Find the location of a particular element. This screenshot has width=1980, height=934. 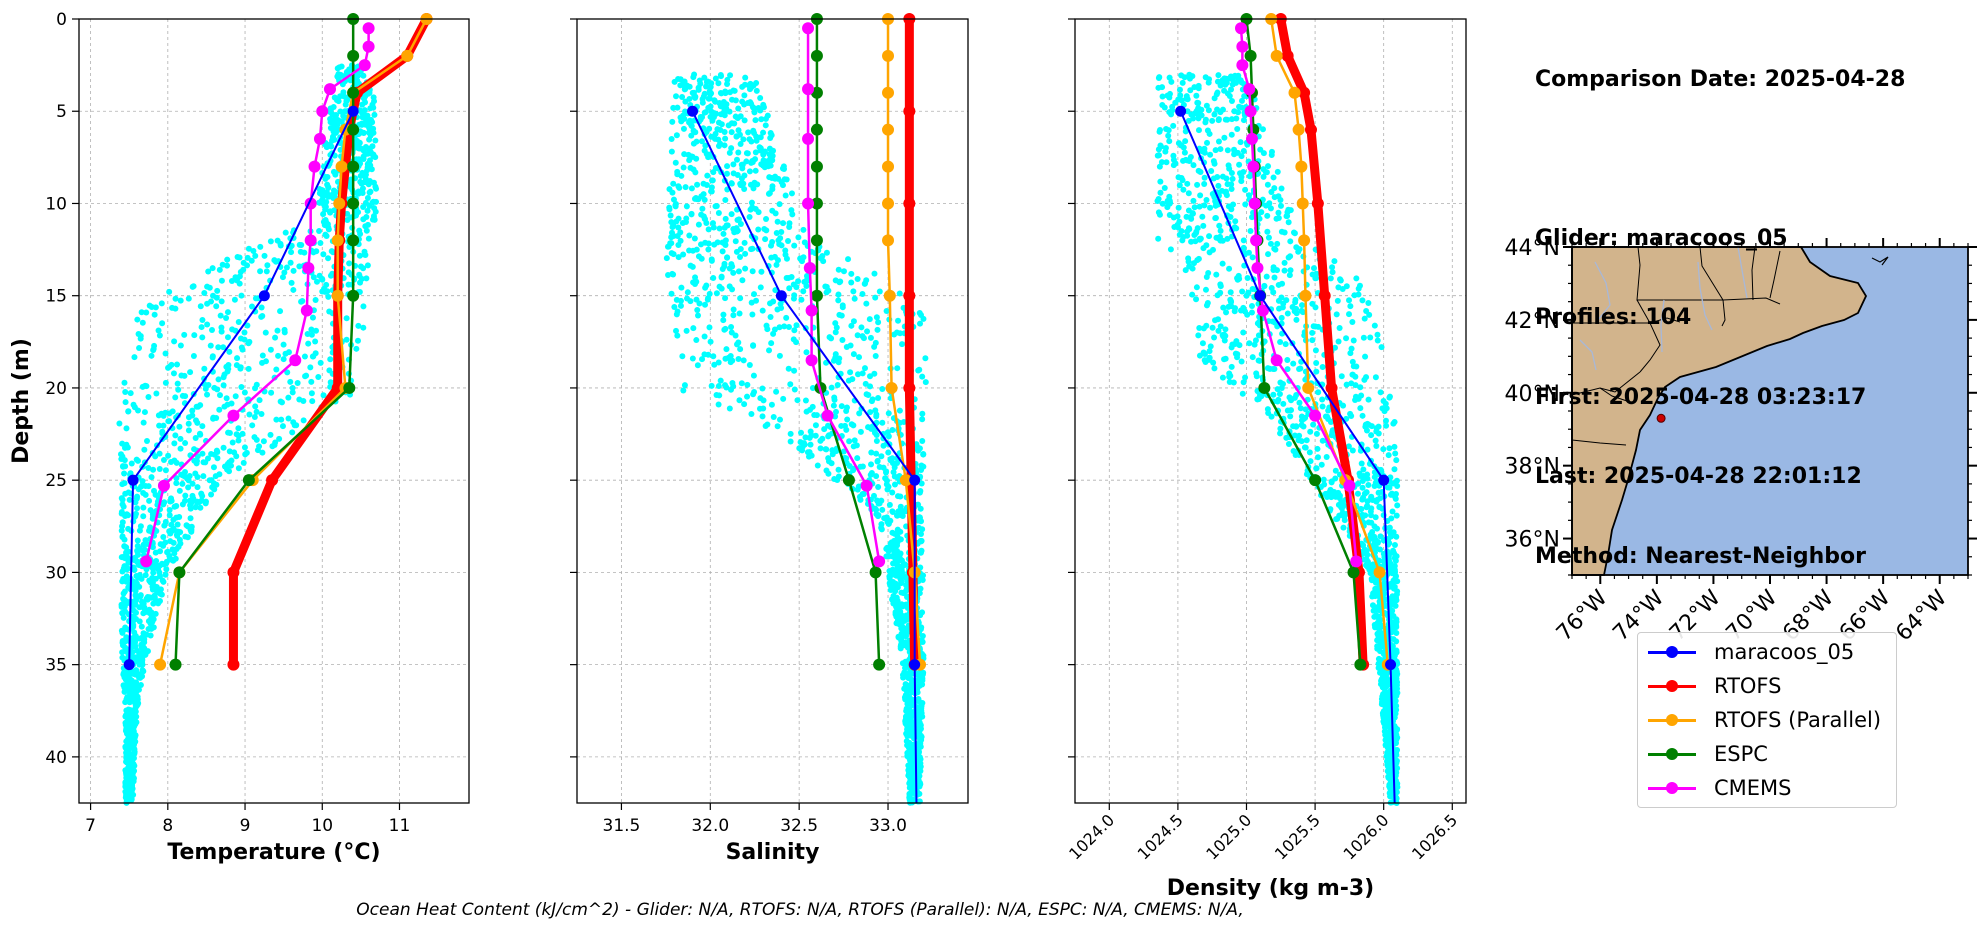

x-tick-label: 32.5 is located at coordinates (799, 826).